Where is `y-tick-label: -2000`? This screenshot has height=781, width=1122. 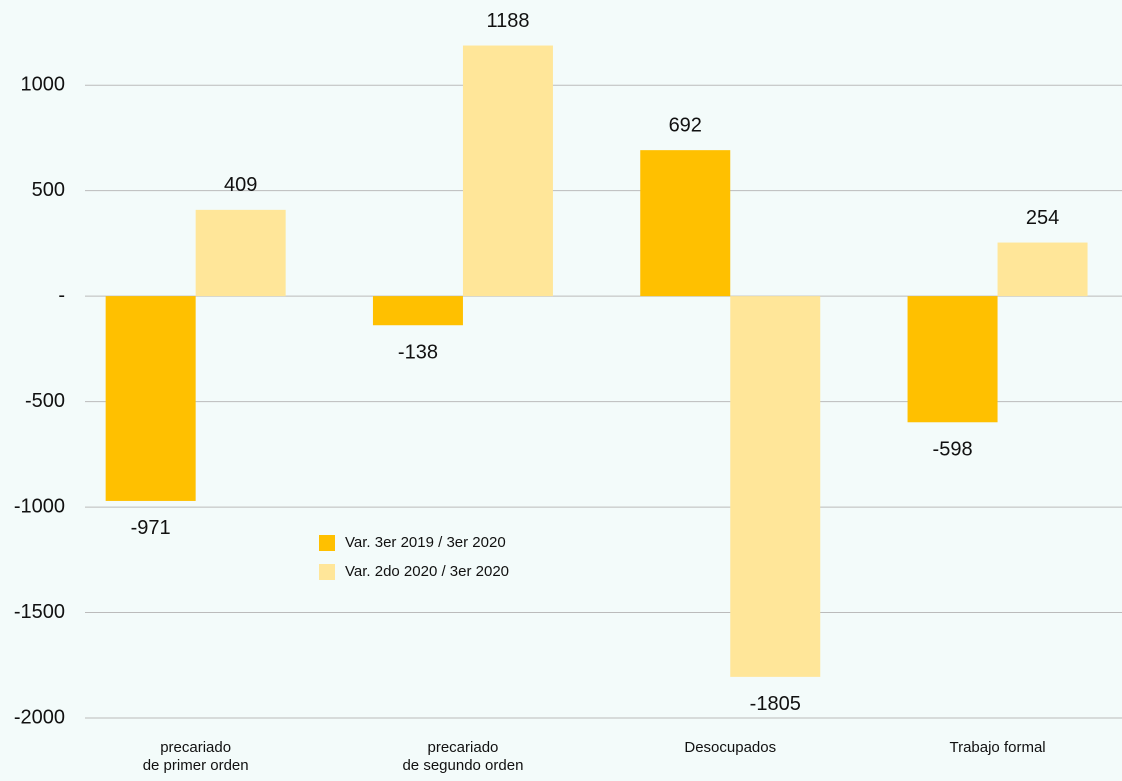 y-tick-label: -2000 is located at coordinates (39, 717).